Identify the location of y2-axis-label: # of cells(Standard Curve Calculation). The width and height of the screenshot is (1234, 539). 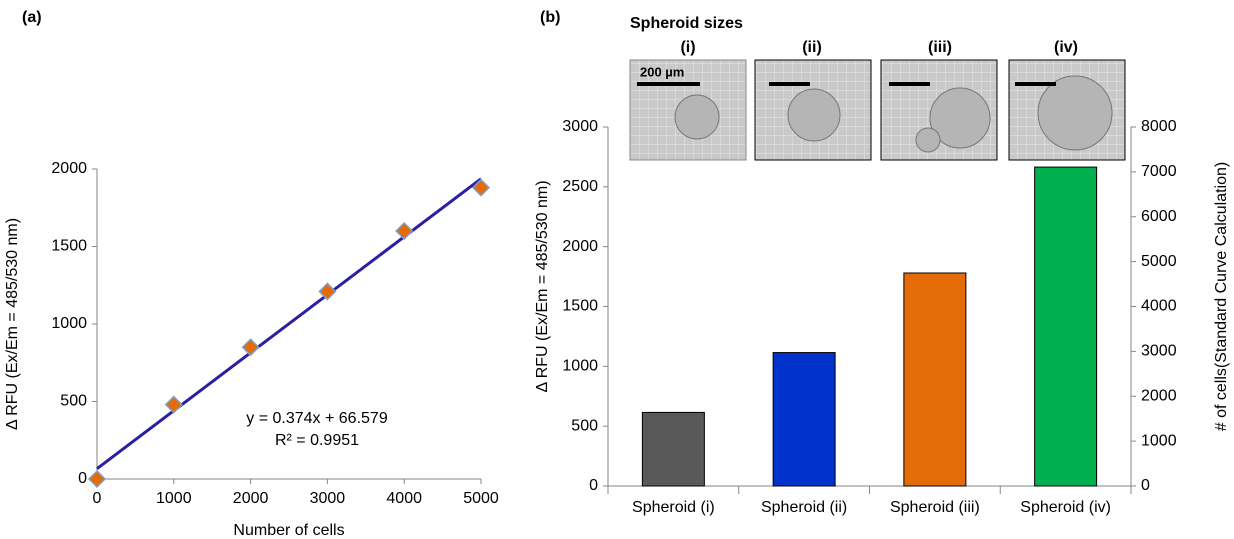
(1221, 296).